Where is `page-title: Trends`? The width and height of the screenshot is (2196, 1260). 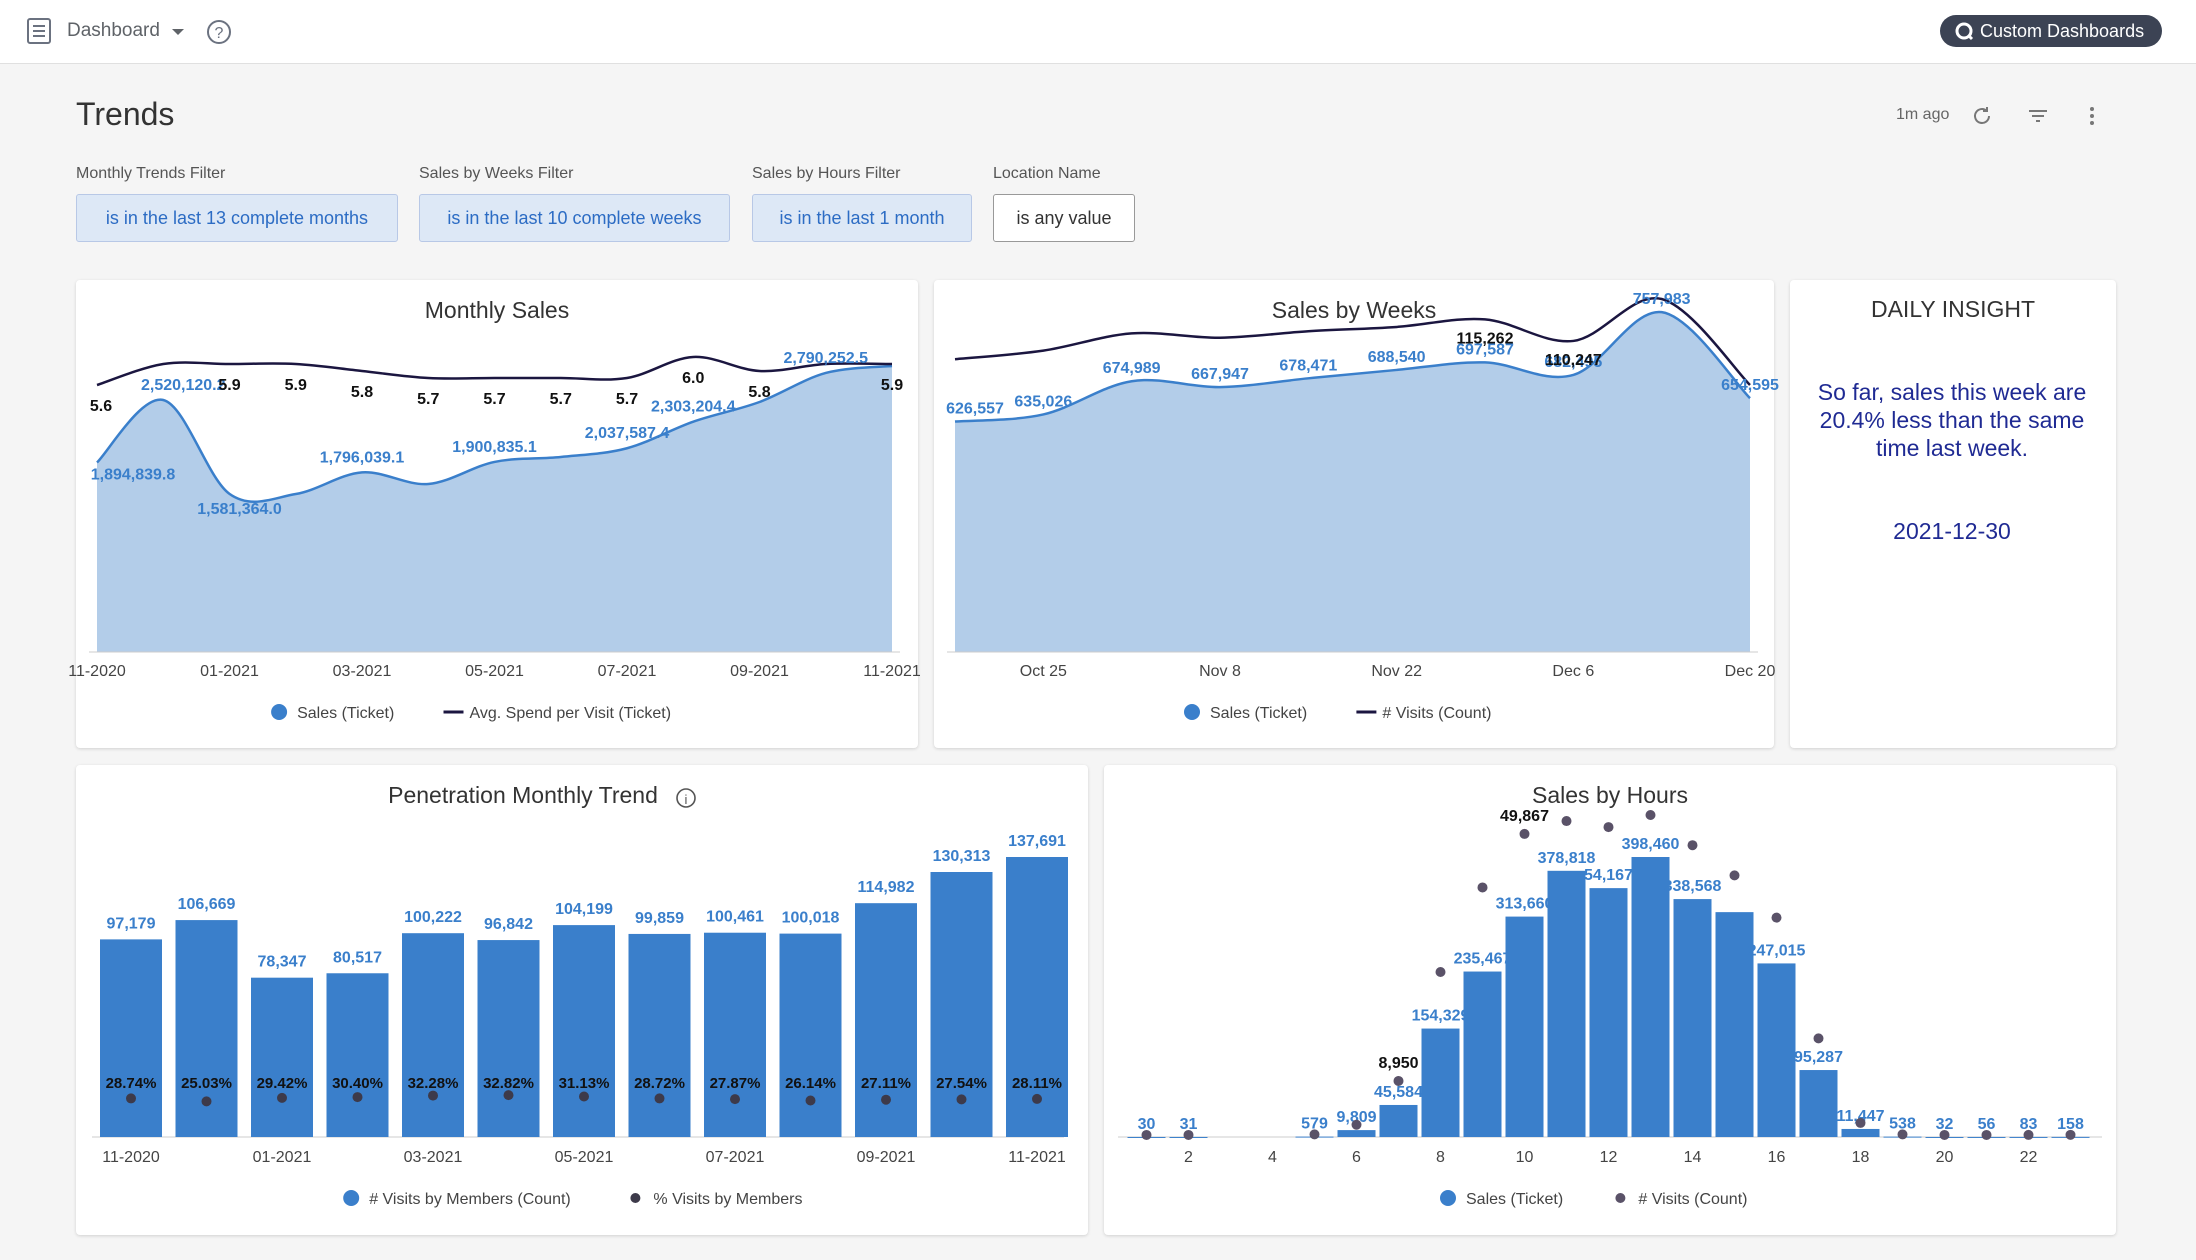 page-title: Trends is located at coordinates (125, 114).